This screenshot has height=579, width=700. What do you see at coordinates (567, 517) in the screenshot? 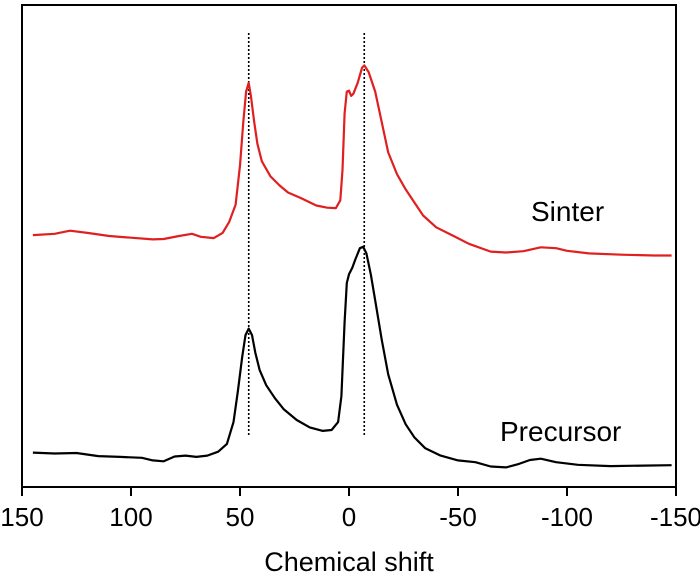
I see `x-tick-label-5: -100` at bounding box center [567, 517].